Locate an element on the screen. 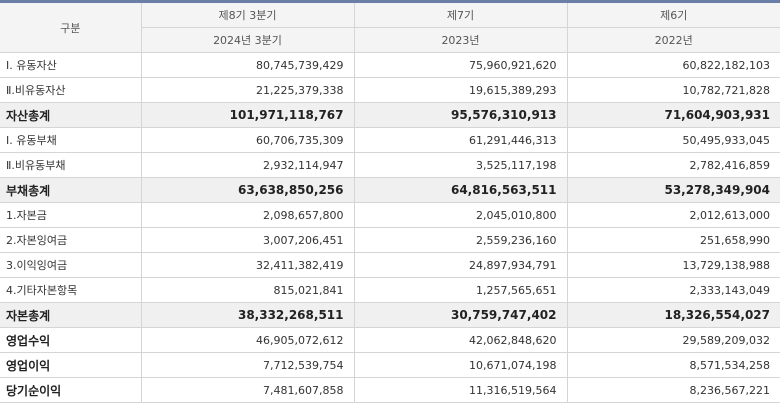 The width and height of the screenshot is (780, 416). header-year: 2023년 is located at coordinates (460, 40).